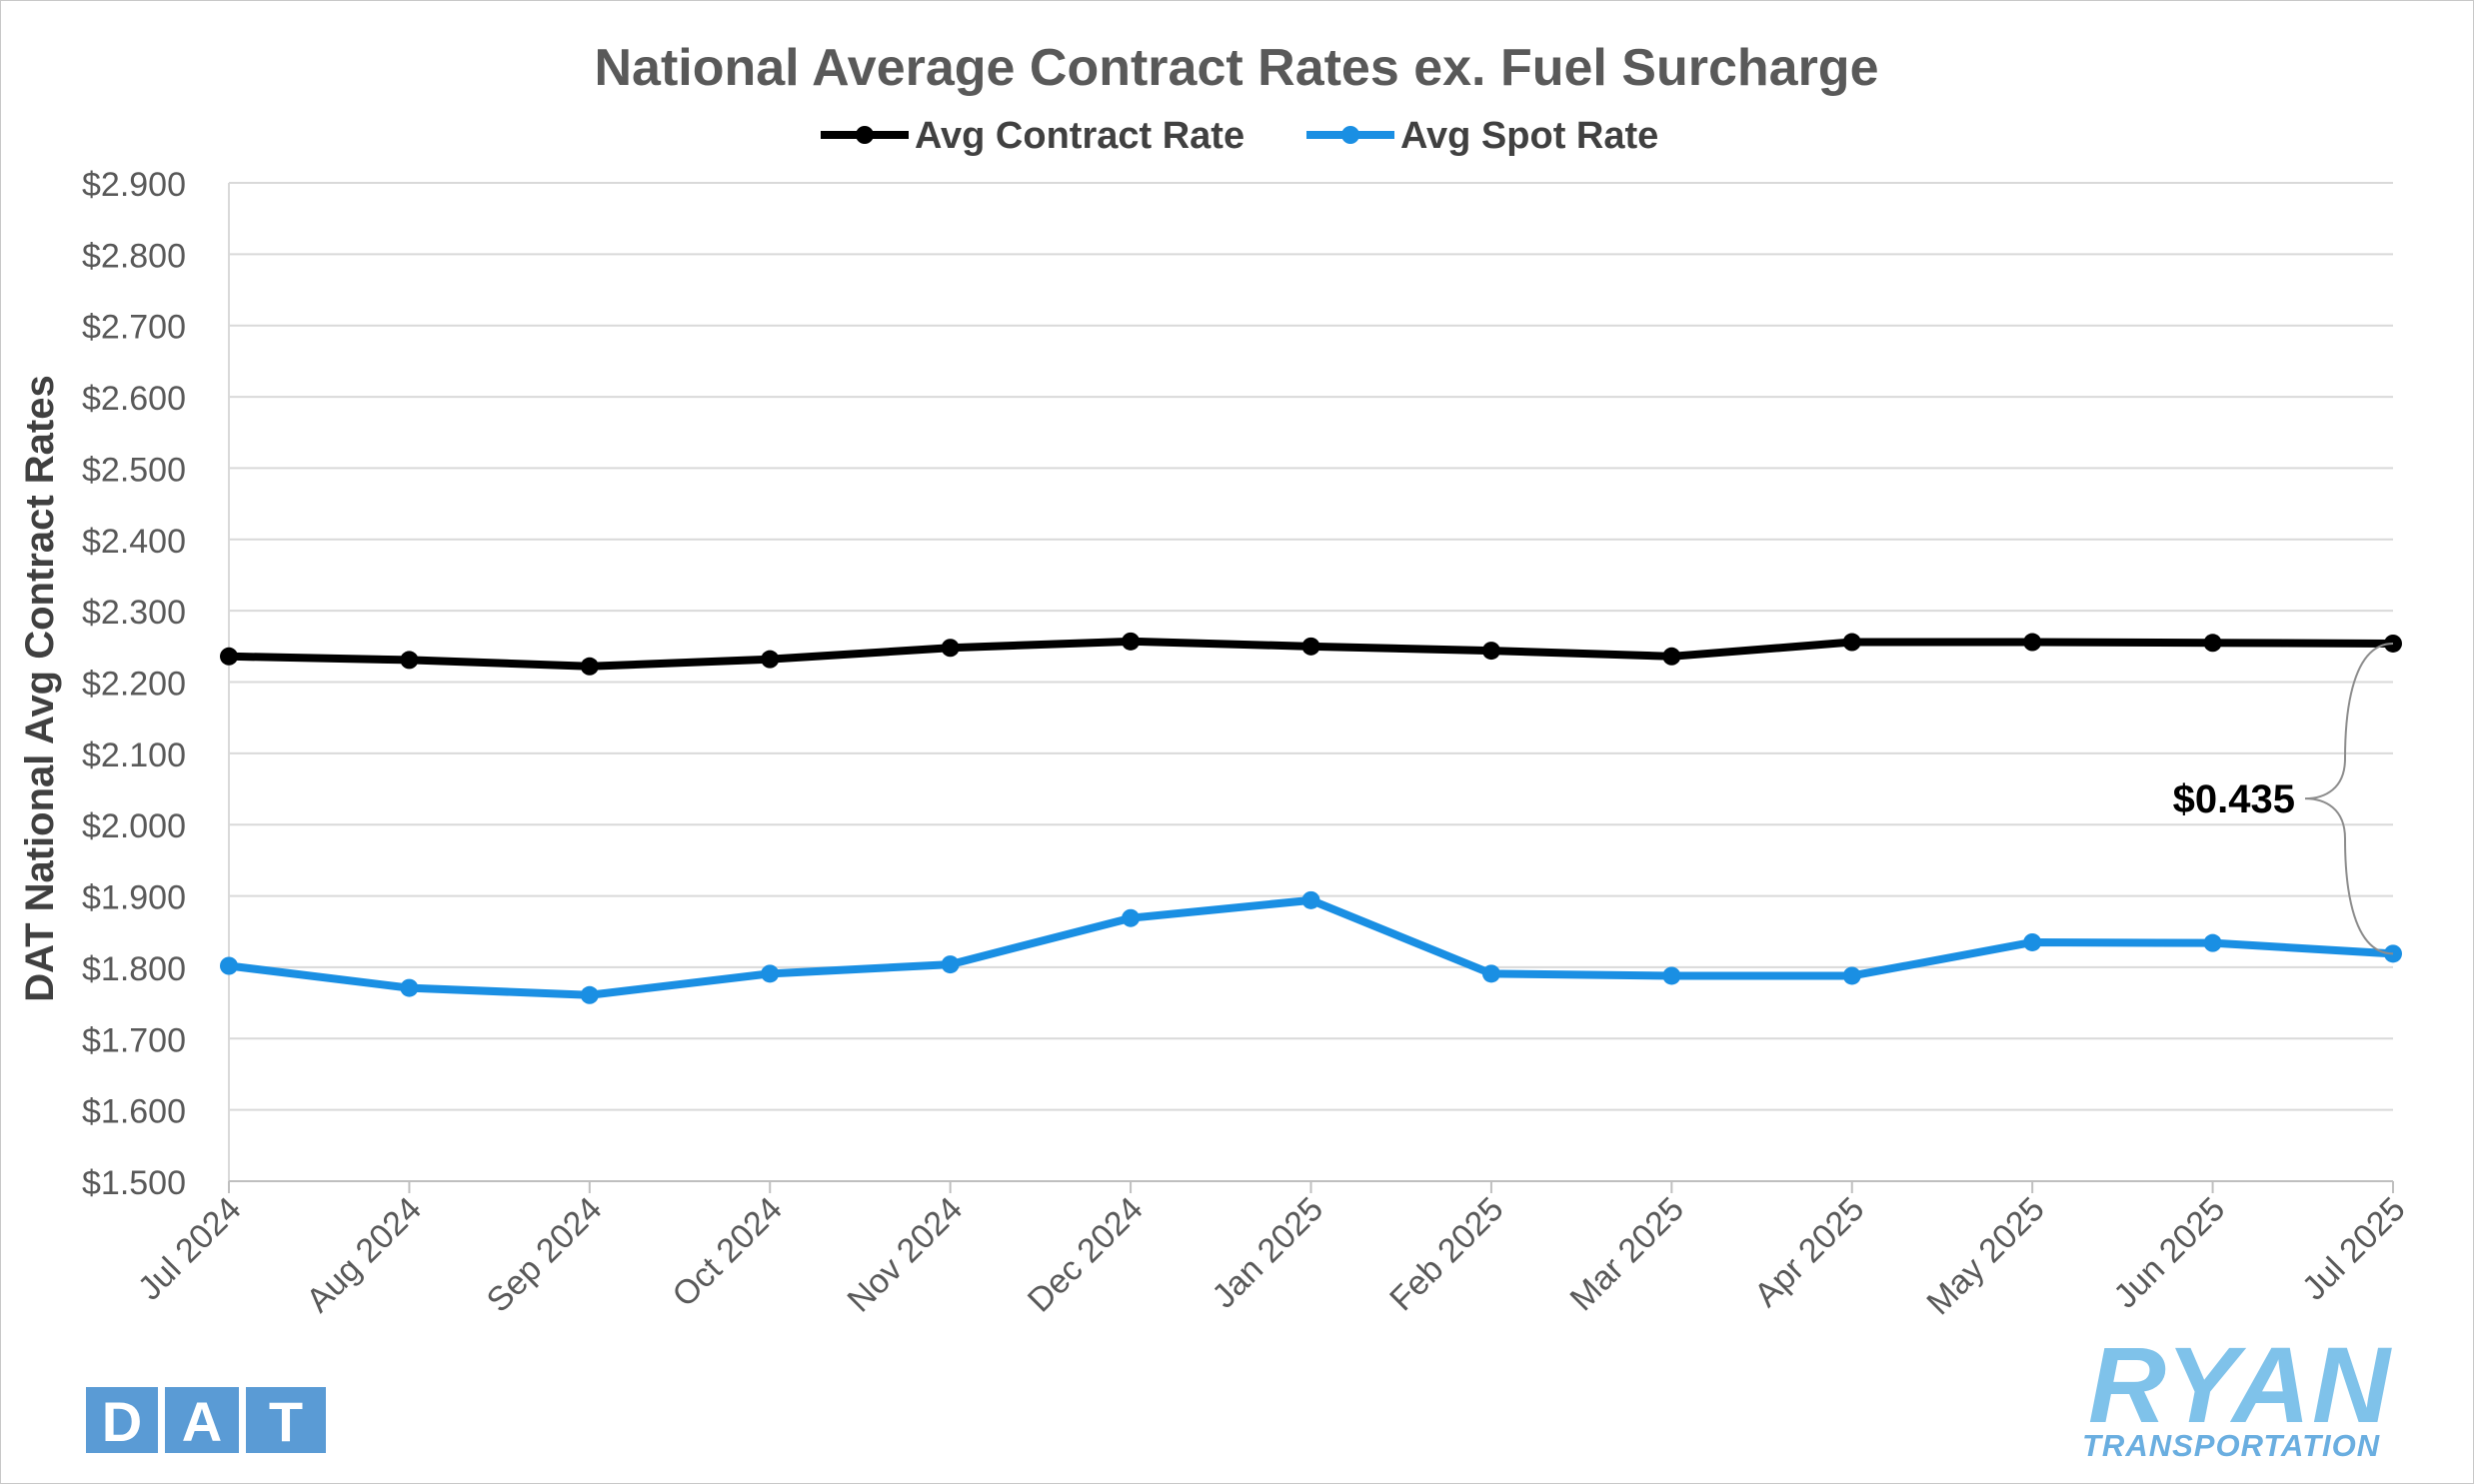 The image size is (2474, 1484). Describe the element at coordinates (134, 542) in the screenshot. I see `y-tick-label: $2.400` at that location.